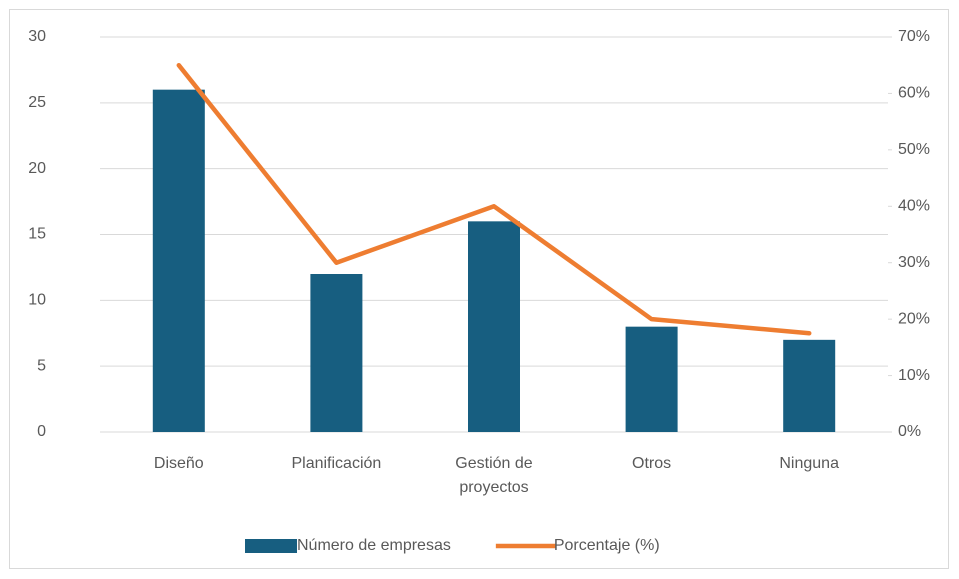  Describe the element at coordinates (909, 431) in the screenshot. I see `y2-tick-label: 0%` at that location.